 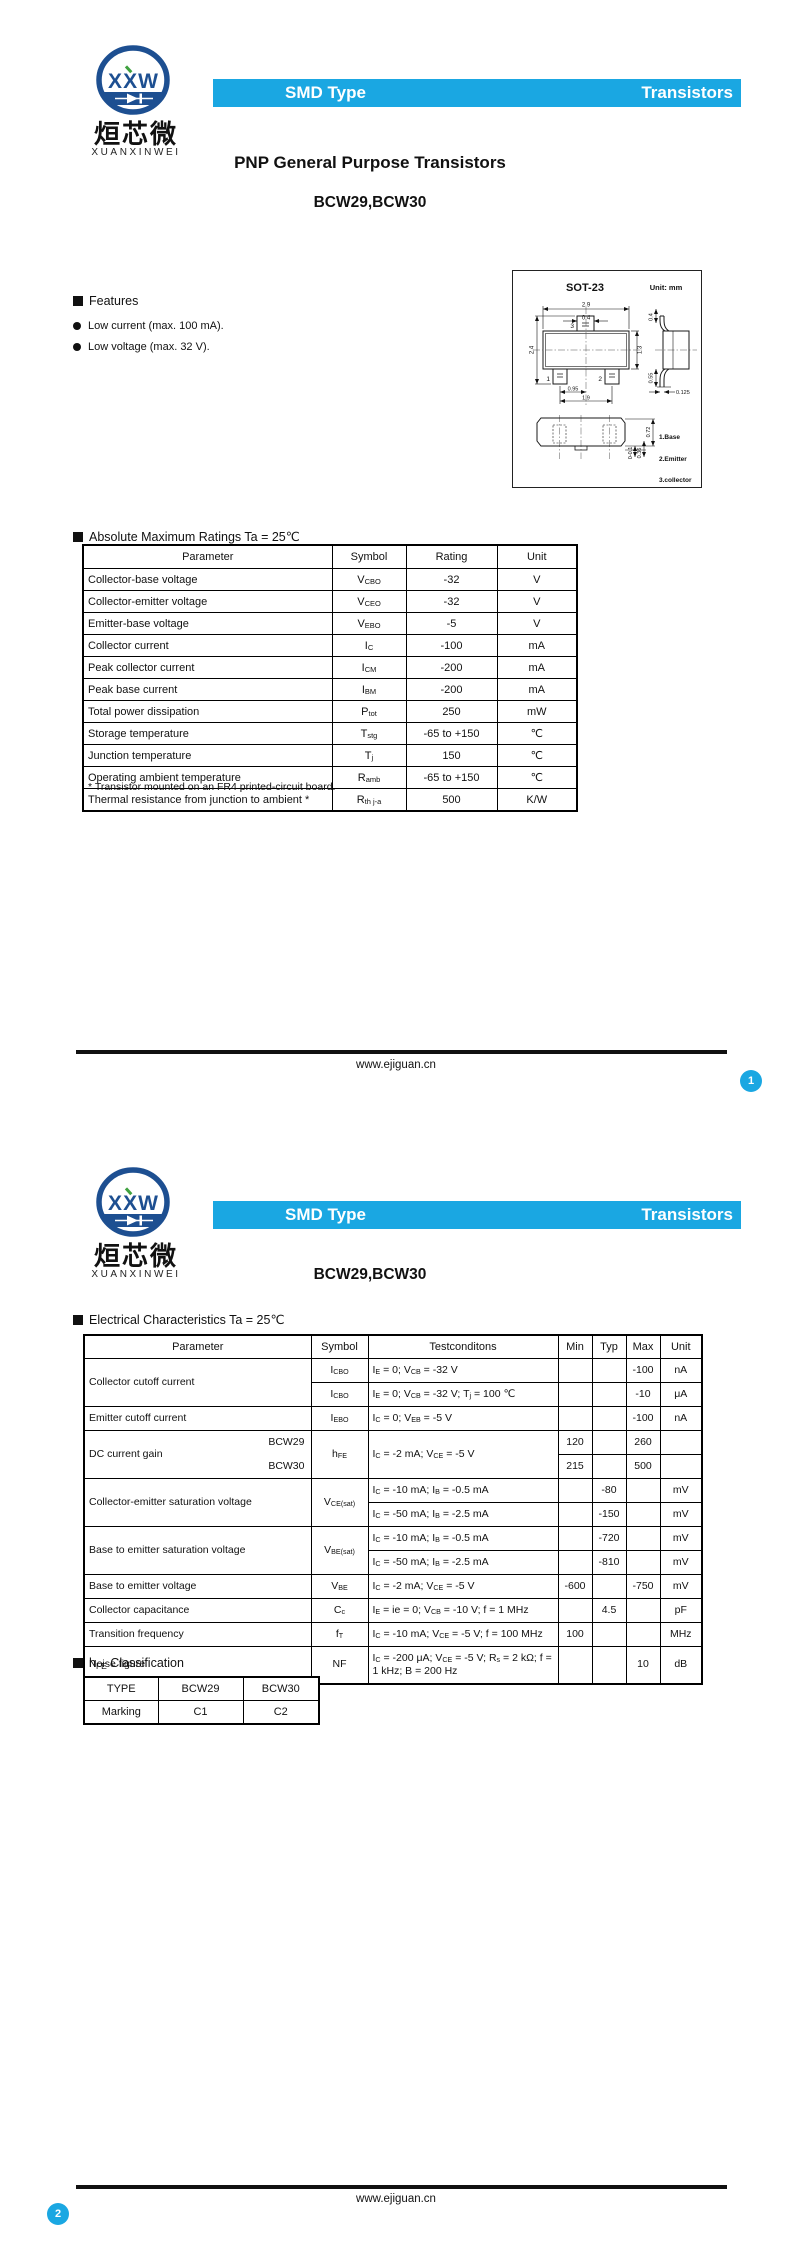 What do you see at coordinates (197, 1610) in the screenshot?
I see `table-cell: Collector capacitance` at bounding box center [197, 1610].